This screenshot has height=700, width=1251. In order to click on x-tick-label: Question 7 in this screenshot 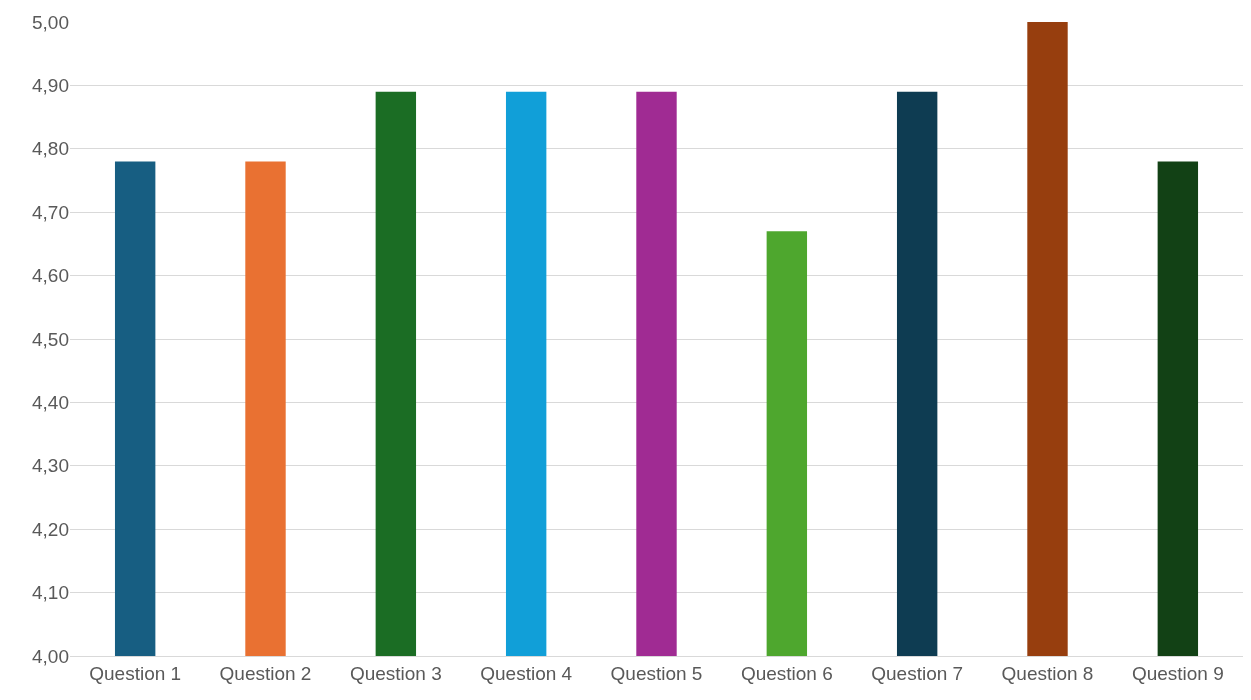, I will do `click(917, 673)`.